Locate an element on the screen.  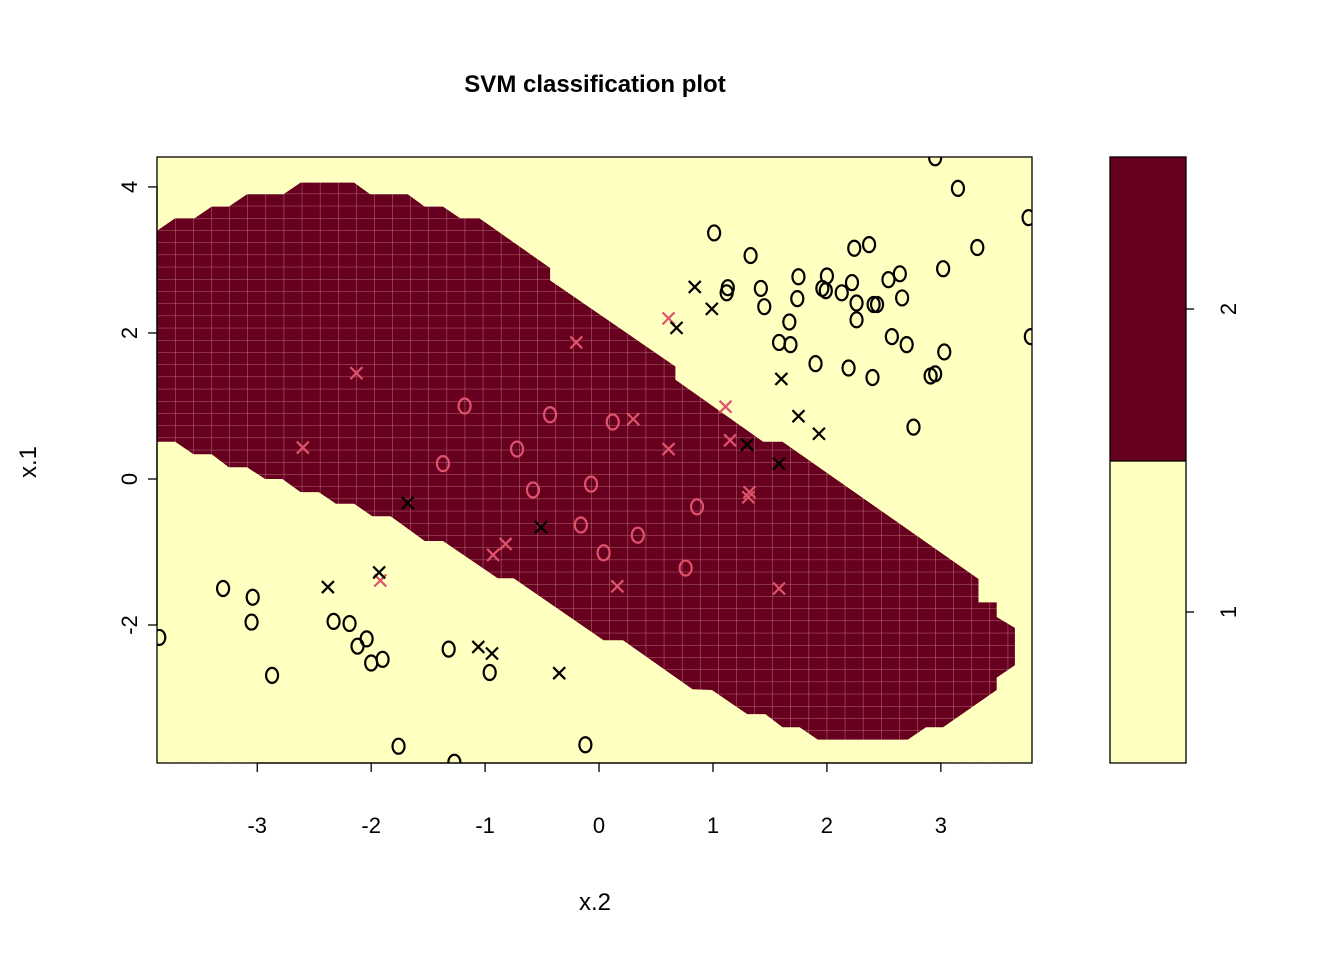
y-axis-label: x.1 is located at coordinates (28, 462).